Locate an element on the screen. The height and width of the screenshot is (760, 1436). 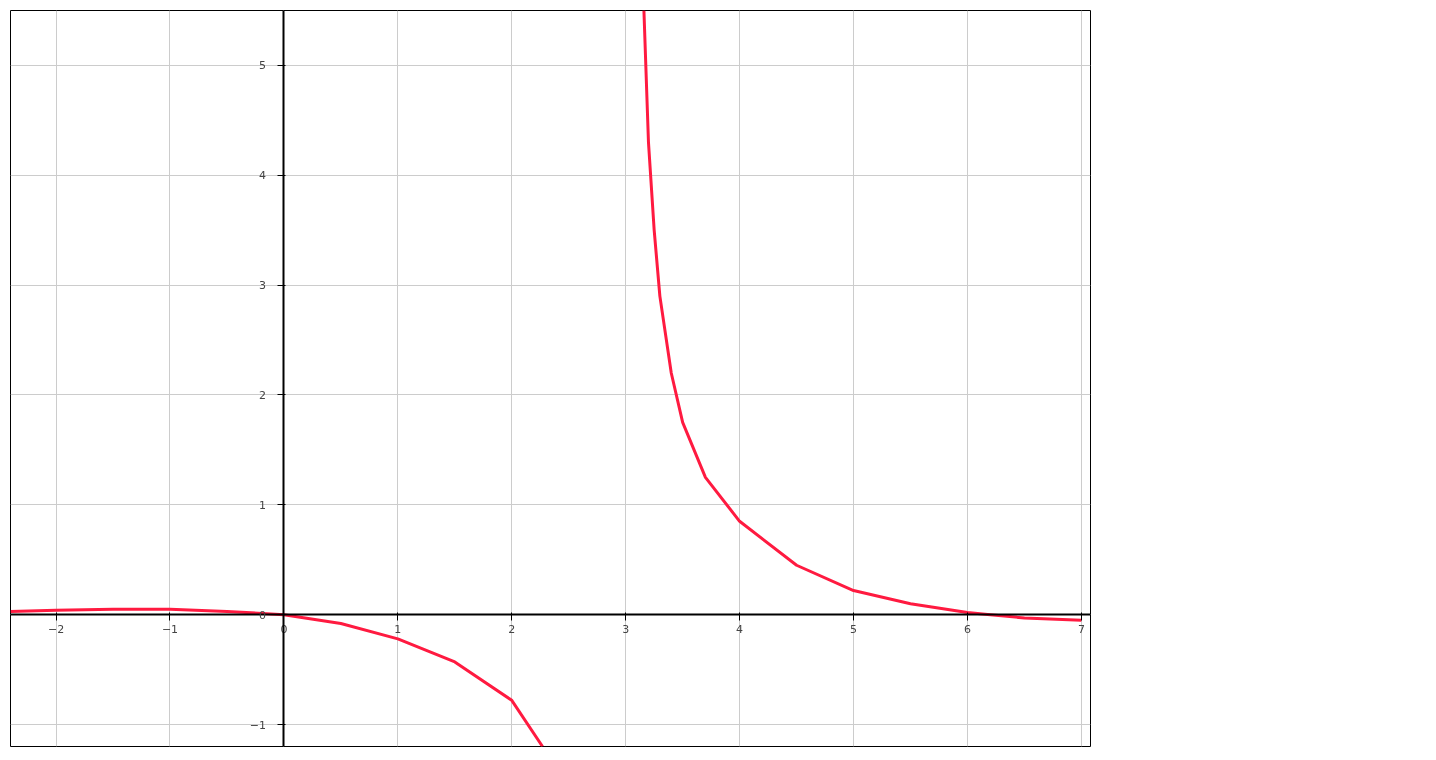
x-tick-label: 1 is located at coordinates (398, 629).